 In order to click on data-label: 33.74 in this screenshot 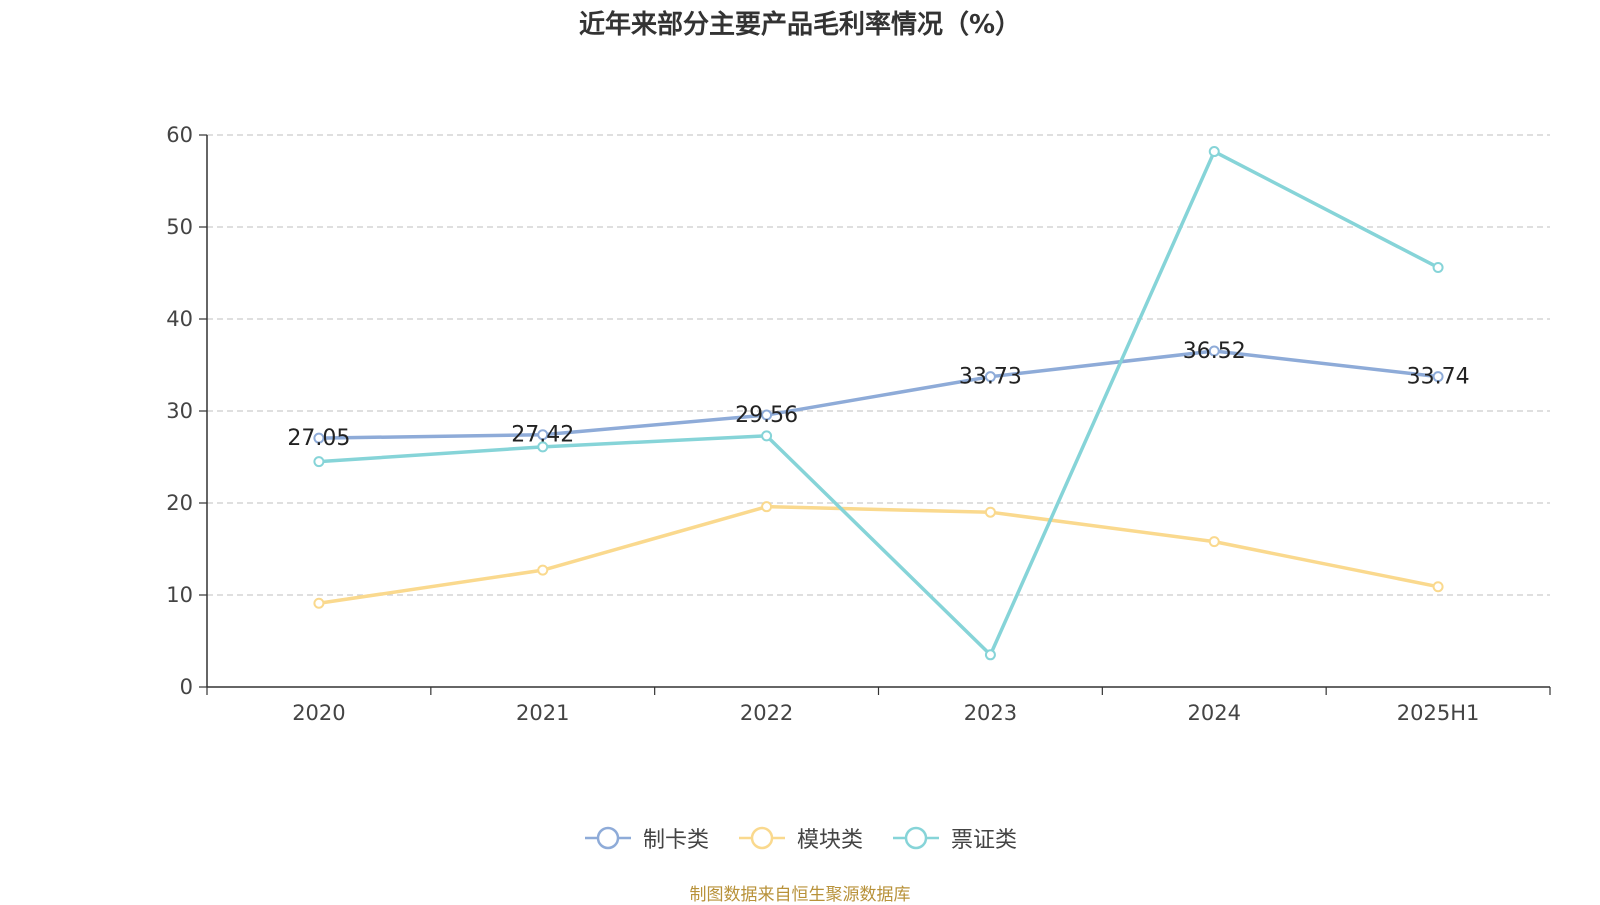, I will do `click(1438, 377)`.